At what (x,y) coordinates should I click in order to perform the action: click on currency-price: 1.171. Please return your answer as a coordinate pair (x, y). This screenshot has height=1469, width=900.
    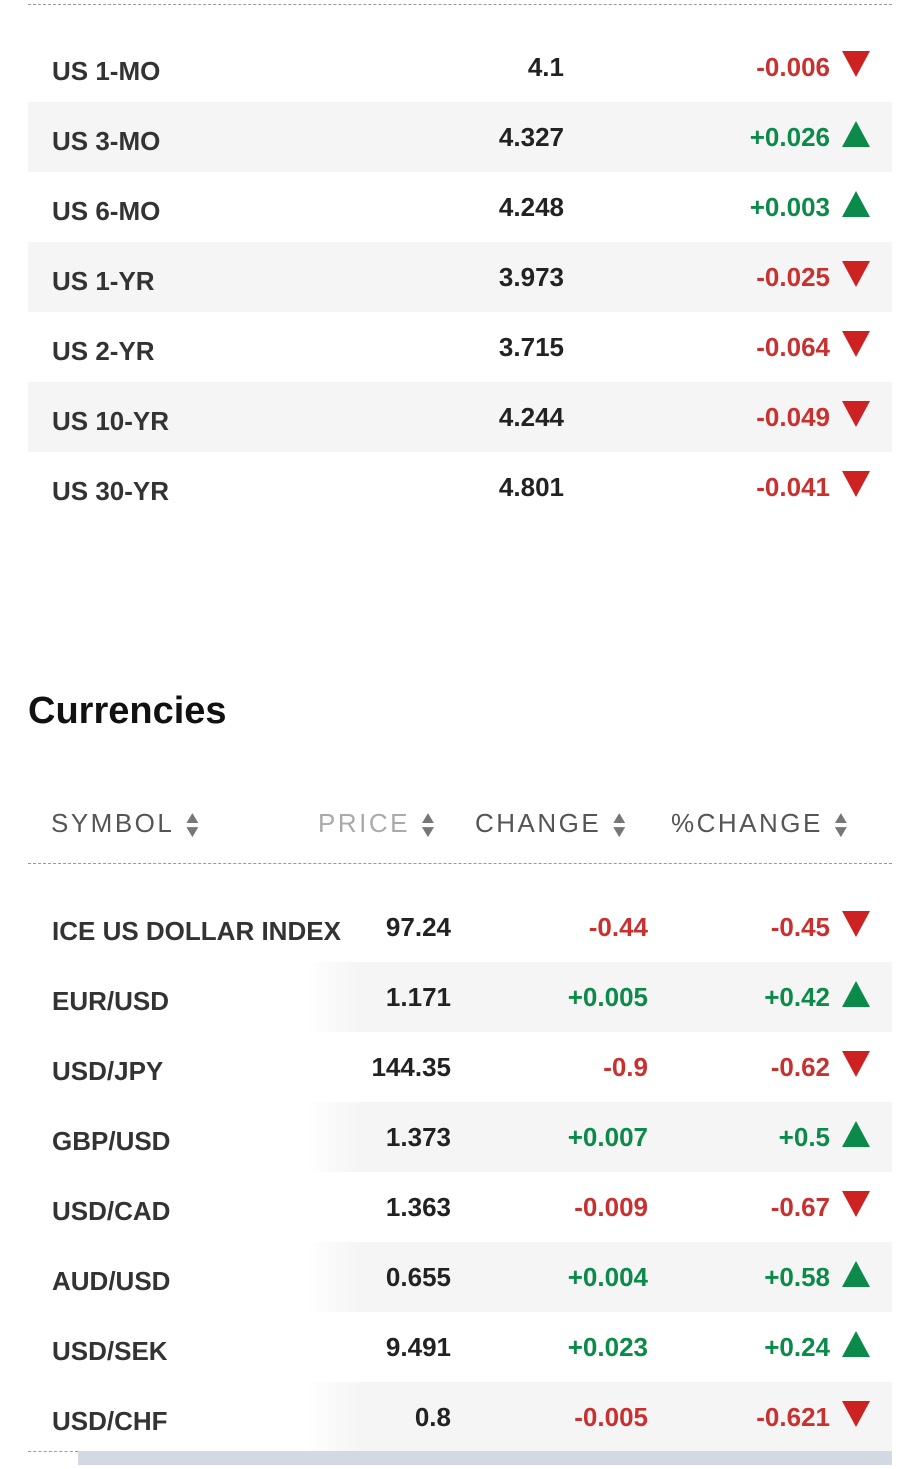
    Looking at the image, I should click on (418, 997).